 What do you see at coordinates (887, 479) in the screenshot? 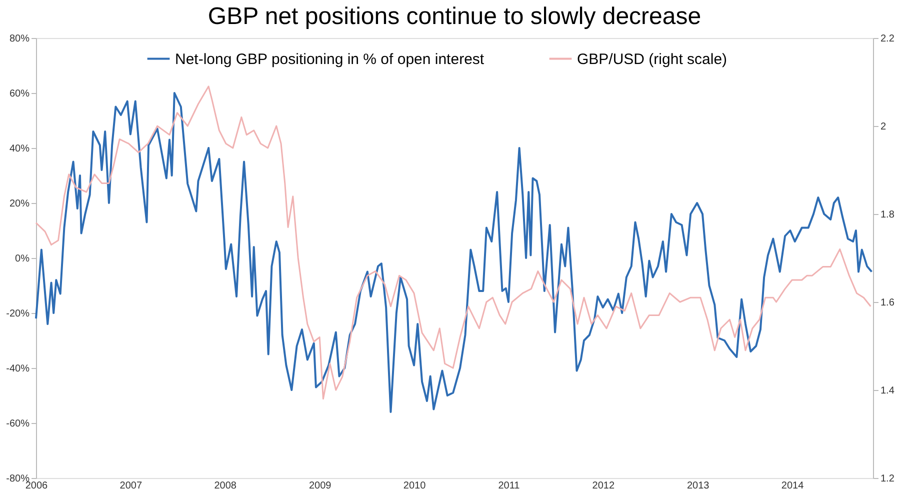
I see `y2-tick-label: 1.2` at bounding box center [887, 479].